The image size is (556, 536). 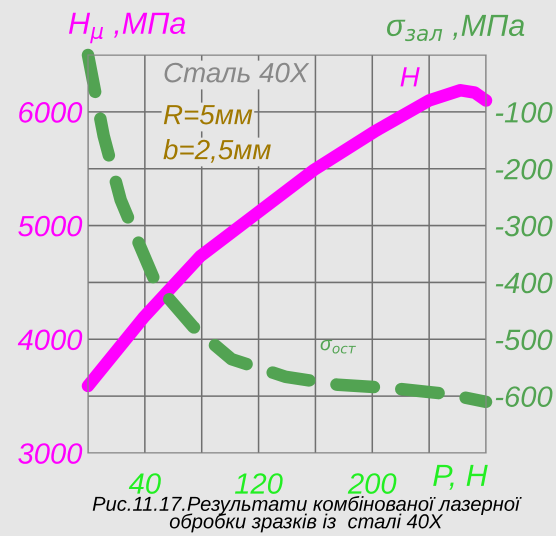 I want to click on y-tick-label: 4000, so click(x=50, y=339).